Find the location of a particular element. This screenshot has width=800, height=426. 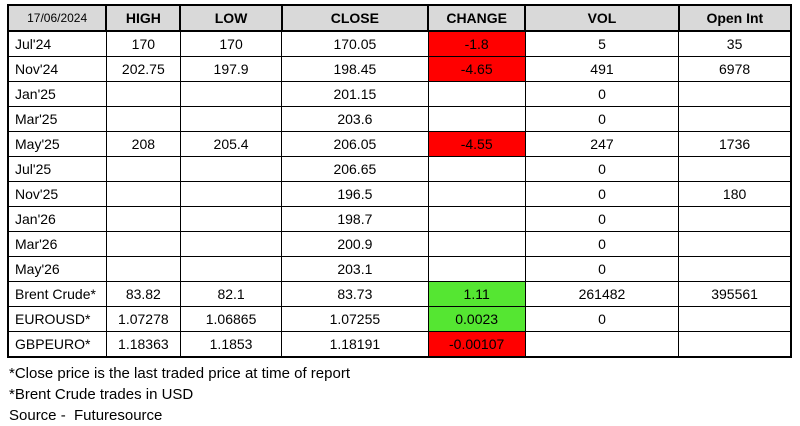

cell-high: 170 is located at coordinates (143, 43).